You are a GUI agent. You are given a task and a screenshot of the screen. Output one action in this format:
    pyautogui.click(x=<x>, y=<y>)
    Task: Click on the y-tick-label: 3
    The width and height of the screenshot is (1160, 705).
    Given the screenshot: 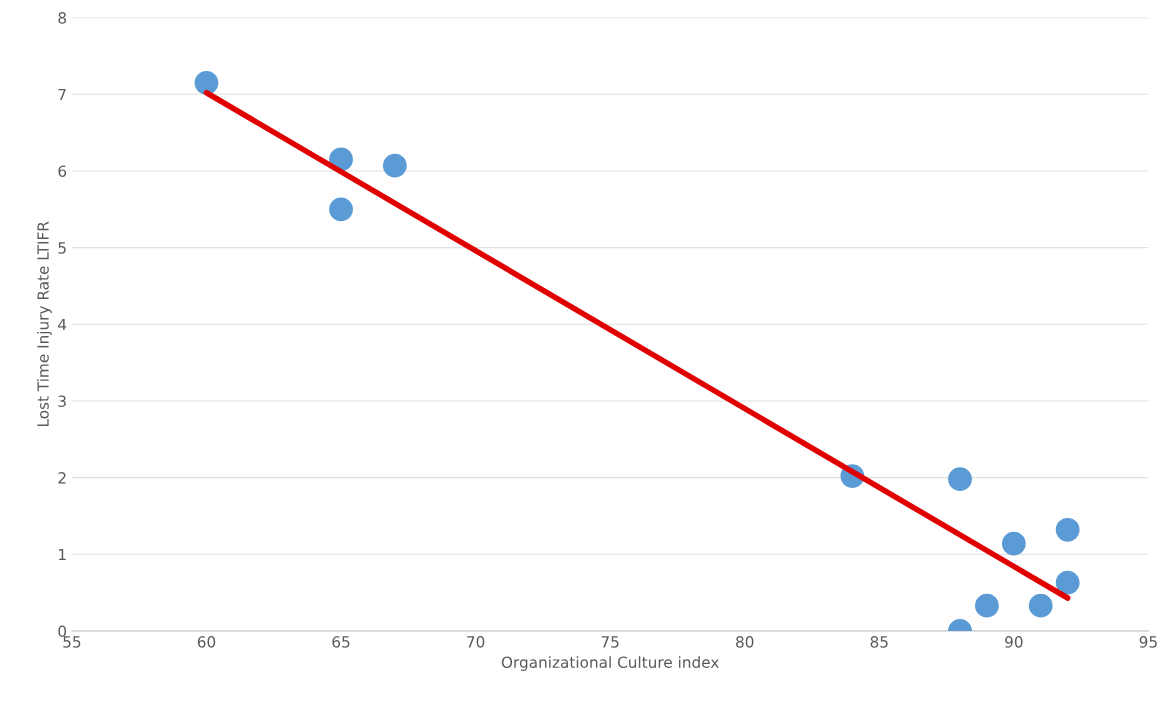 What is the action you would take?
    pyautogui.click(x=62, y=401)
    